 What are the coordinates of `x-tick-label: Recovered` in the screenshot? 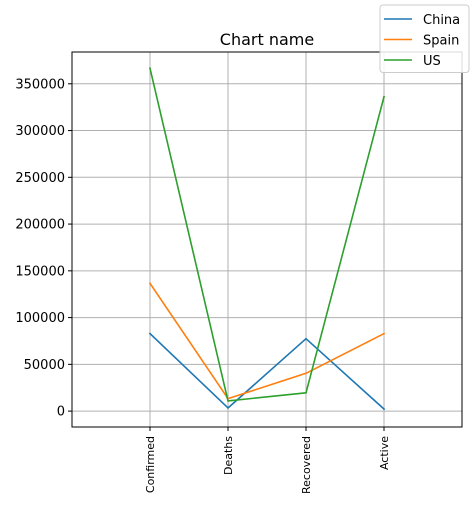 It's located at (306, 465).